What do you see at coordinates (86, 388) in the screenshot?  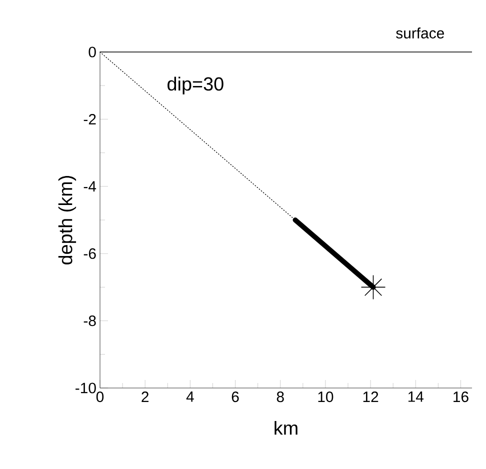 I see `y-tick-label: -10` at bounding box center [86, 388].